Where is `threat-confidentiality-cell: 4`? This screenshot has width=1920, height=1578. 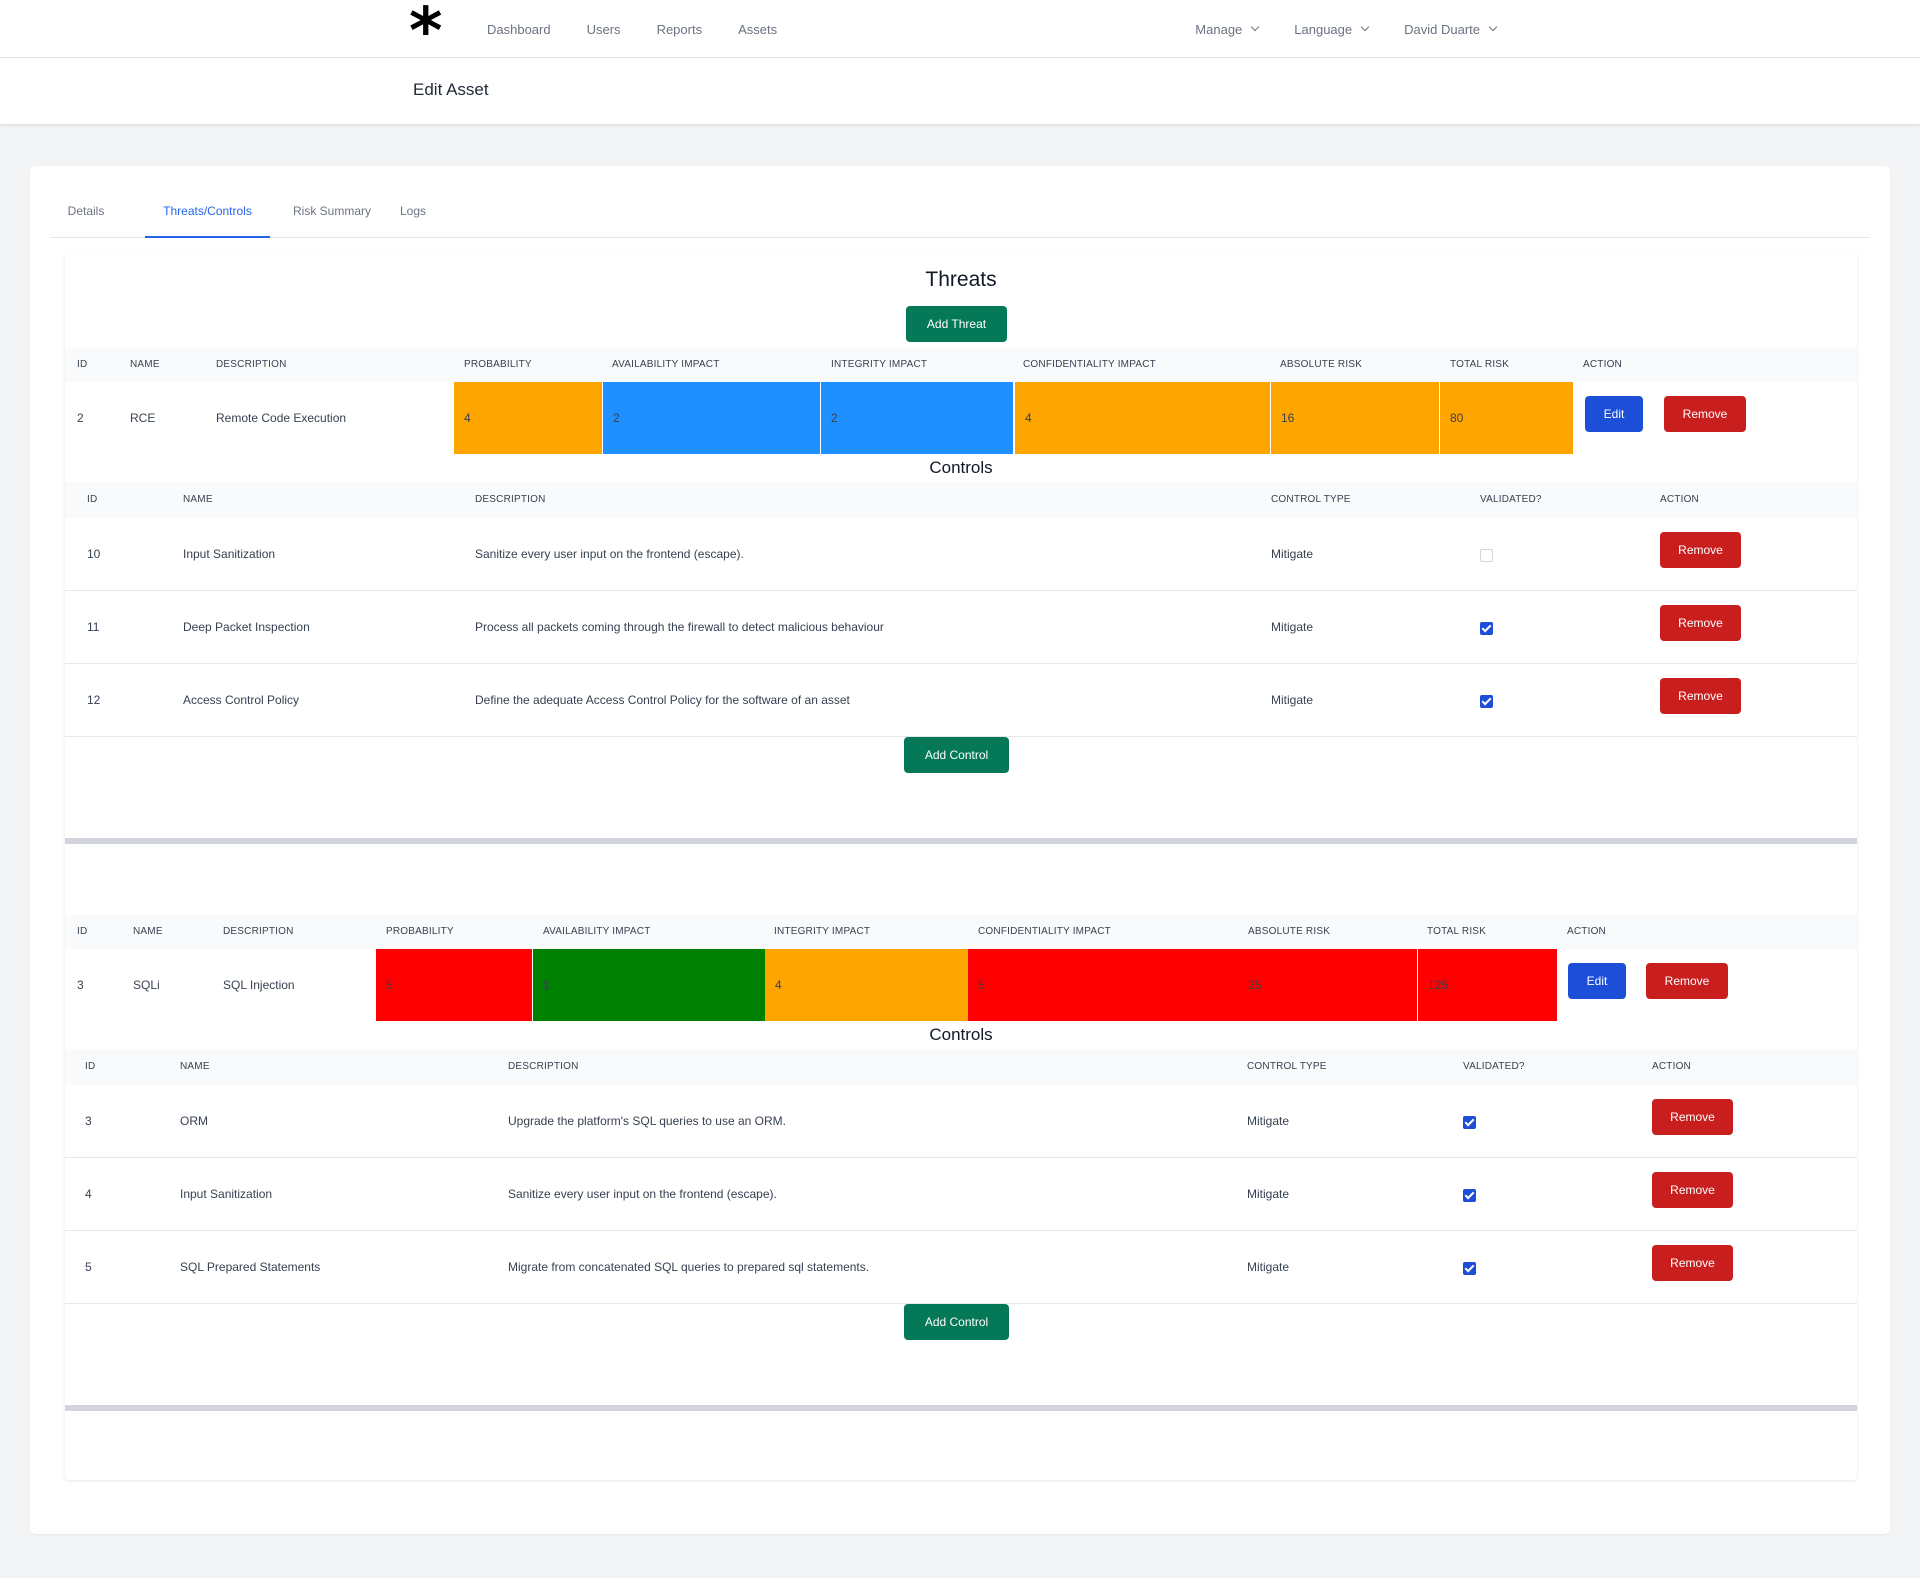 threat-confidentiality-cell: 4 is located at coordinates (1142, 418).